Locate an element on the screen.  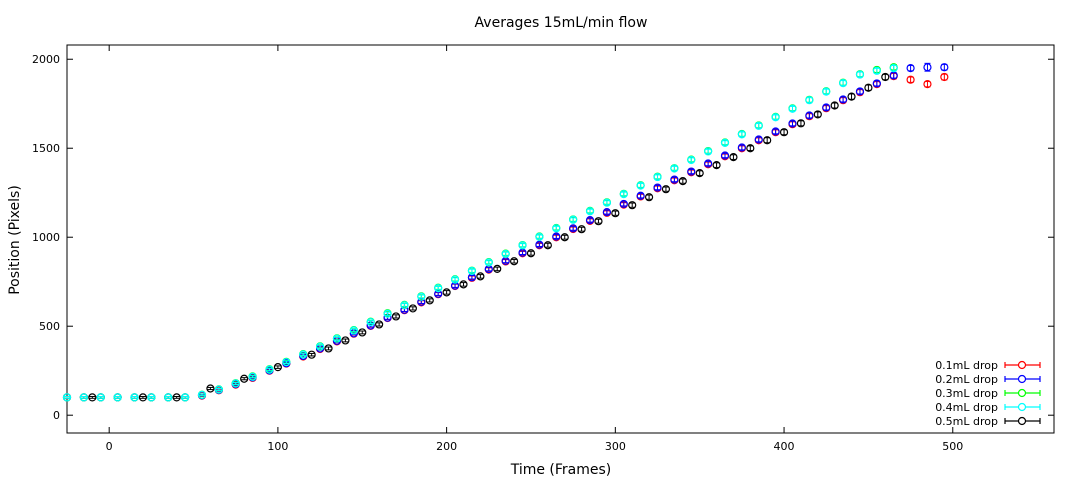
legend-label: 0.1mL drop is located at coordinates (966, 365).